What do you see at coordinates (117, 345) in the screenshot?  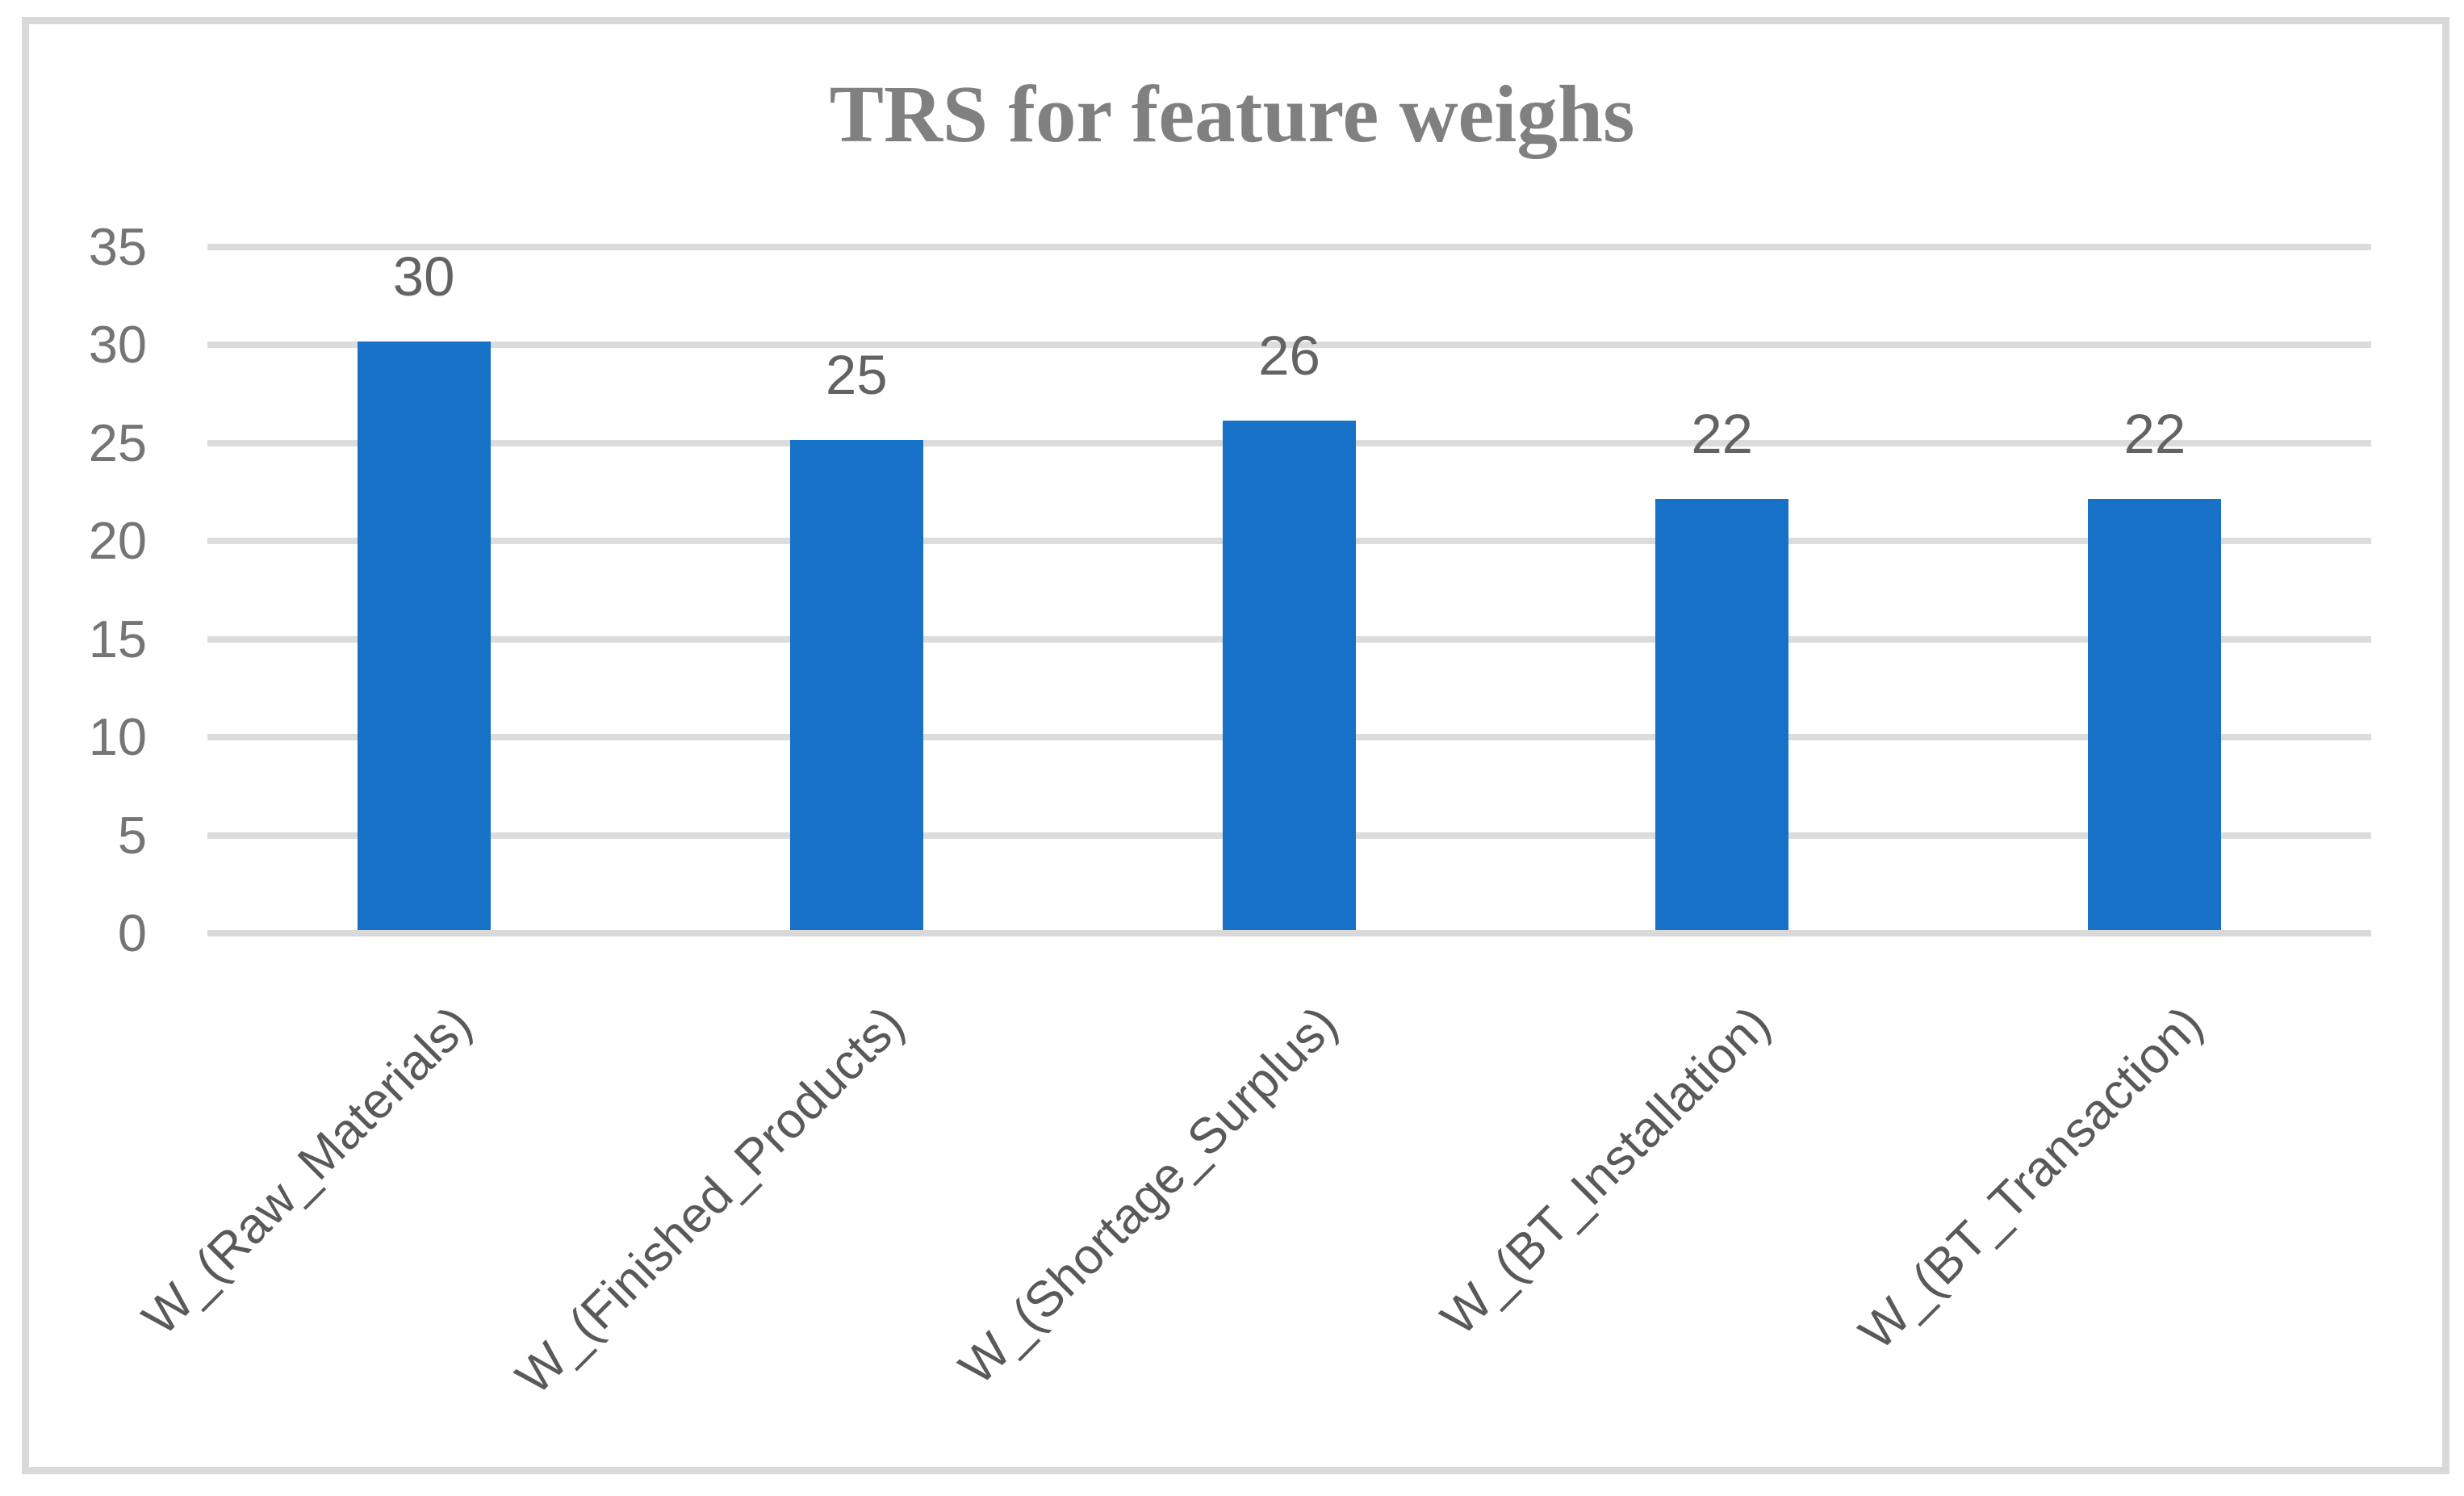 I see `y-tick-label-30: 30` at bounding box center [117, 345].